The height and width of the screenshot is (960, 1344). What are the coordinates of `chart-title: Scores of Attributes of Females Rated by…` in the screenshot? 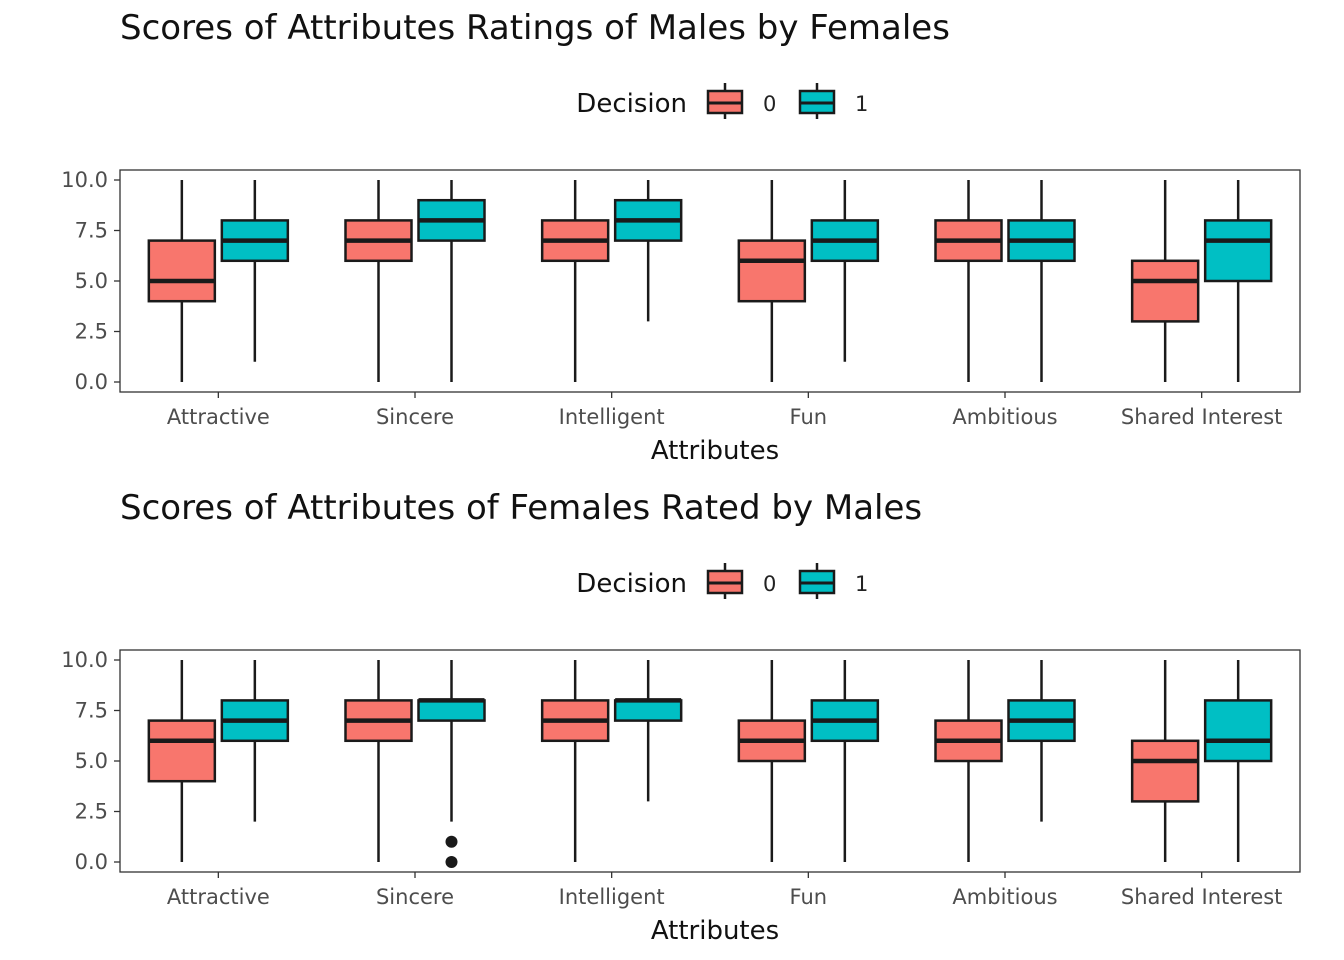 It's located at (521, 508).